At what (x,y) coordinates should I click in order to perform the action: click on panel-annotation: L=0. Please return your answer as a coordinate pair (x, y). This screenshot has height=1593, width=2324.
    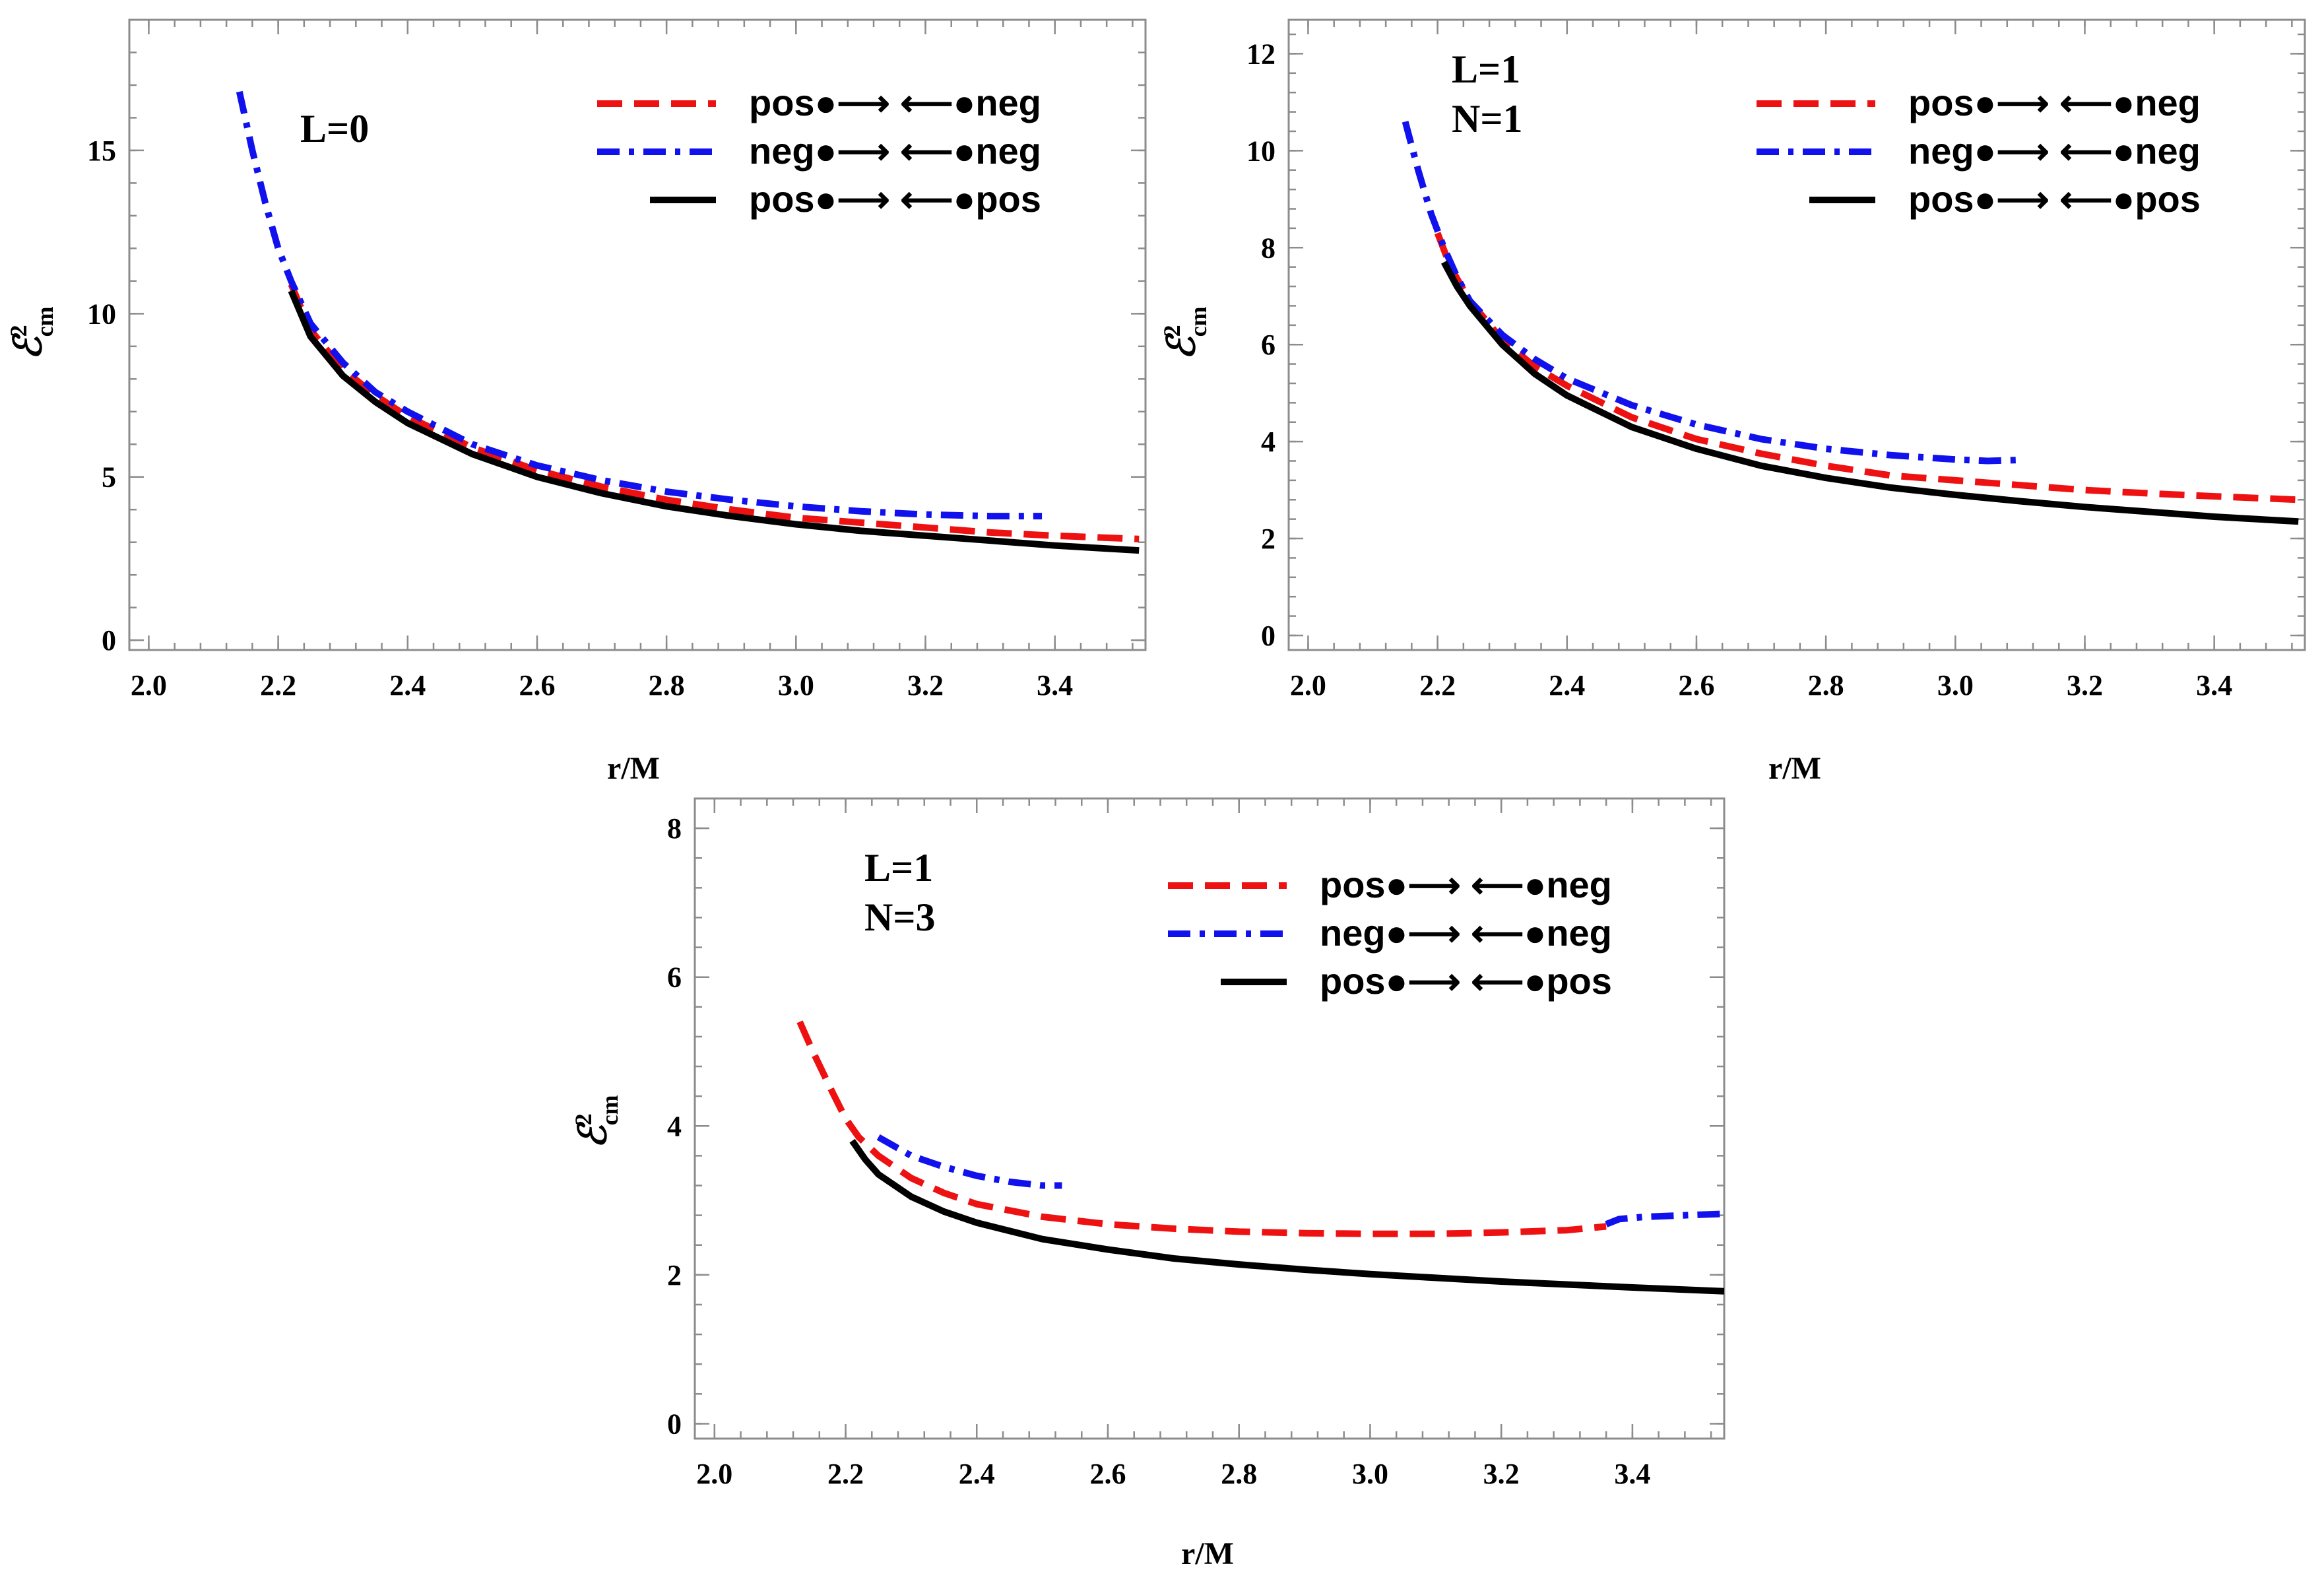
    Looking at the image, I should click on (334, 128).